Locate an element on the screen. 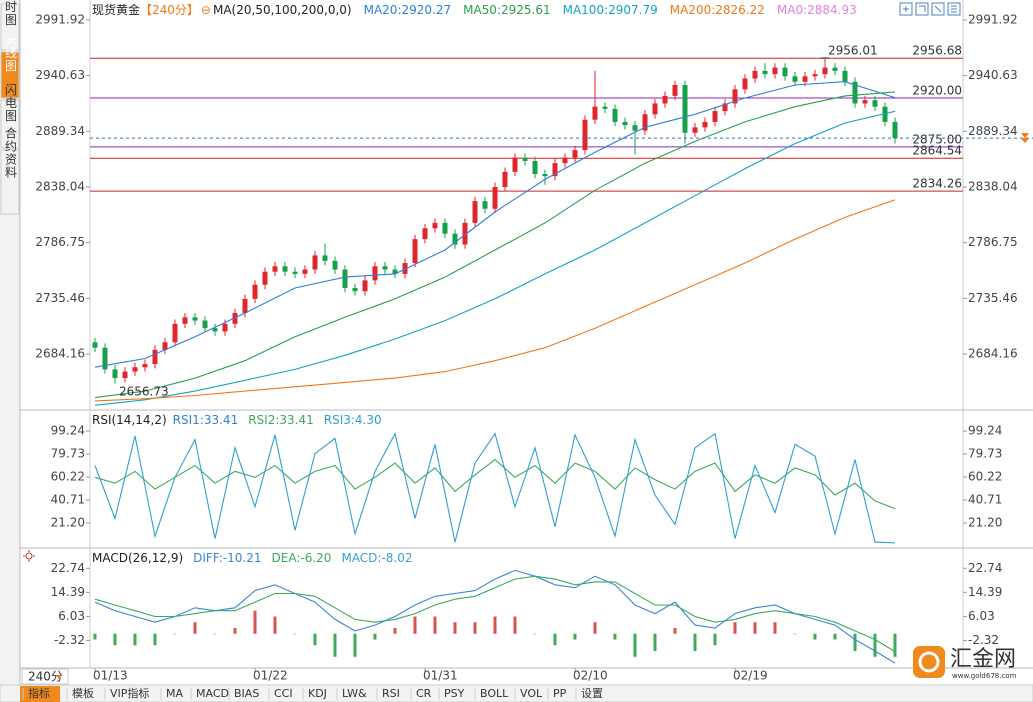 Image resolution: width=1033 pixels, height=702 pixels. low-annotation: 2656.73 is located at coordinates (144, 391).